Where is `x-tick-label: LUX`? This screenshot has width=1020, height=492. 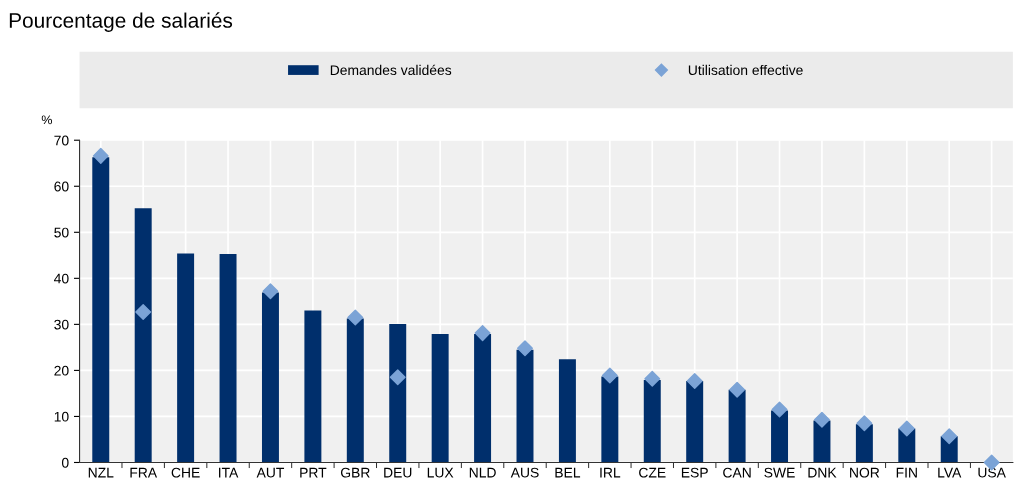 x-tick-label: LUX is located at coordinates (440, 472).